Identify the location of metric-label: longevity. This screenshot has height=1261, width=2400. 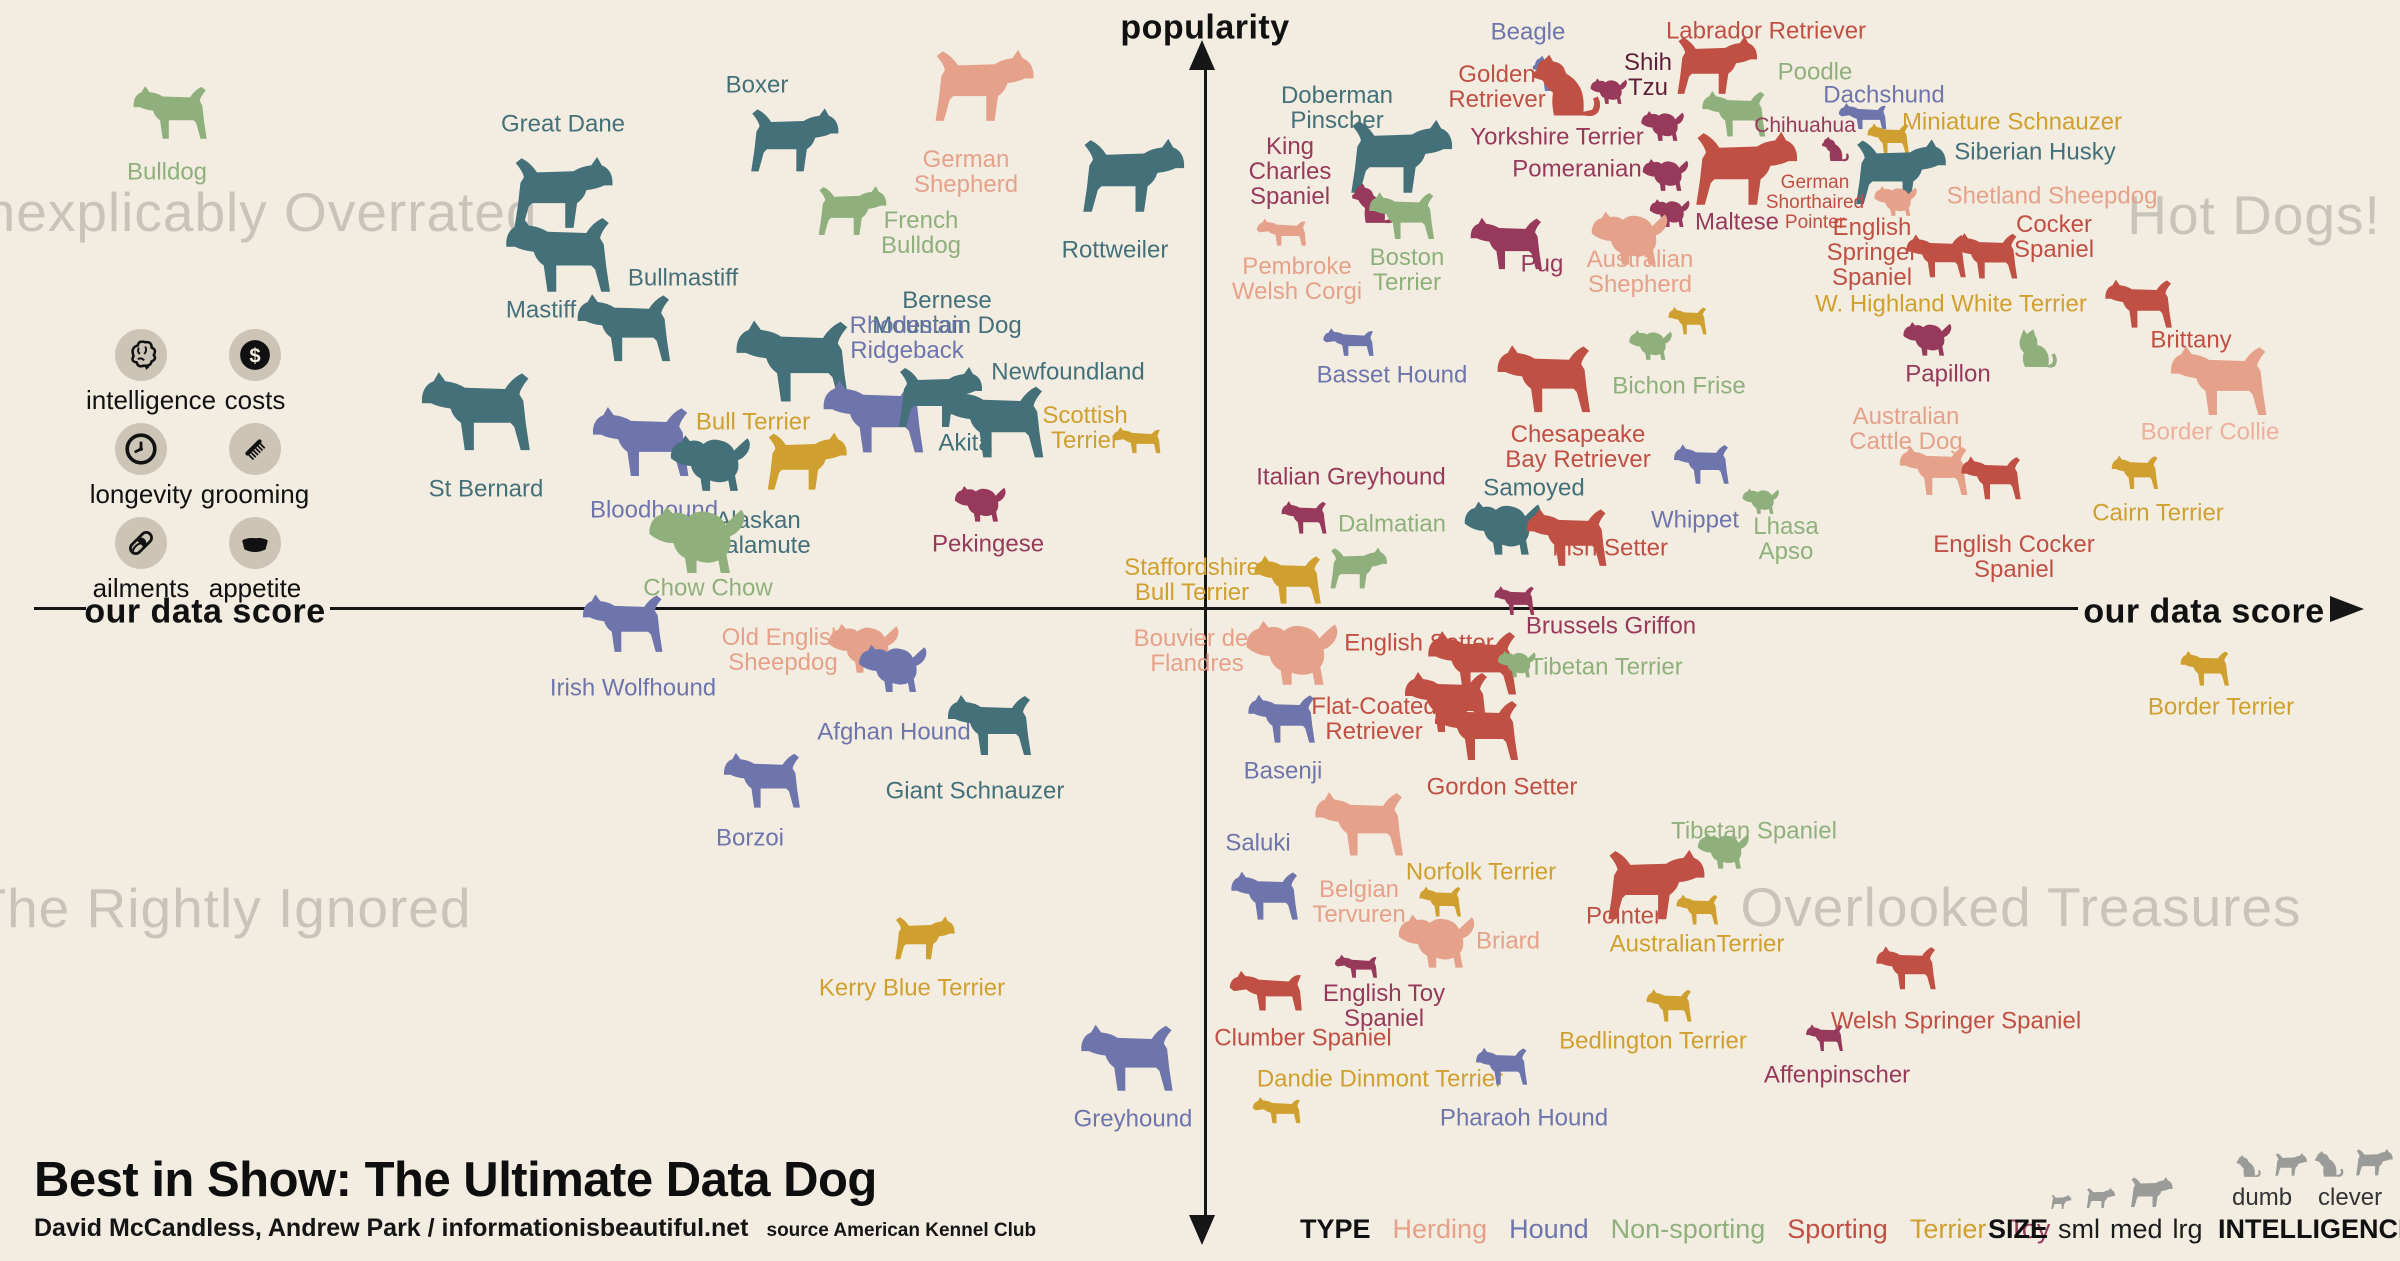
(141, 494).